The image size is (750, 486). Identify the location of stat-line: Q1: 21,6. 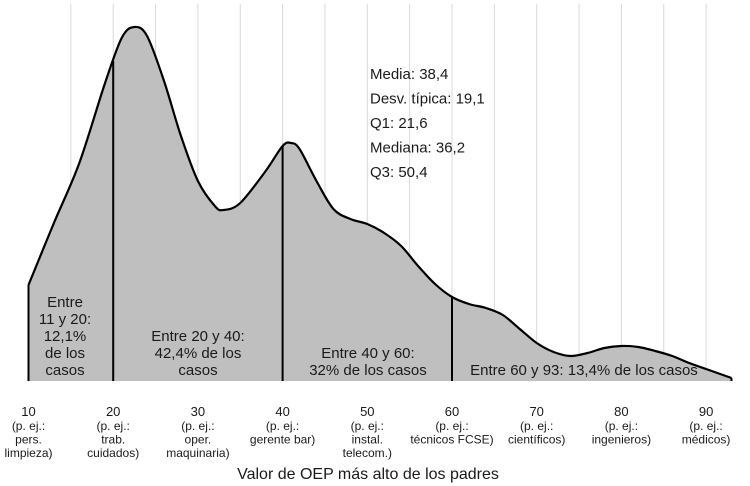
(399, 123).